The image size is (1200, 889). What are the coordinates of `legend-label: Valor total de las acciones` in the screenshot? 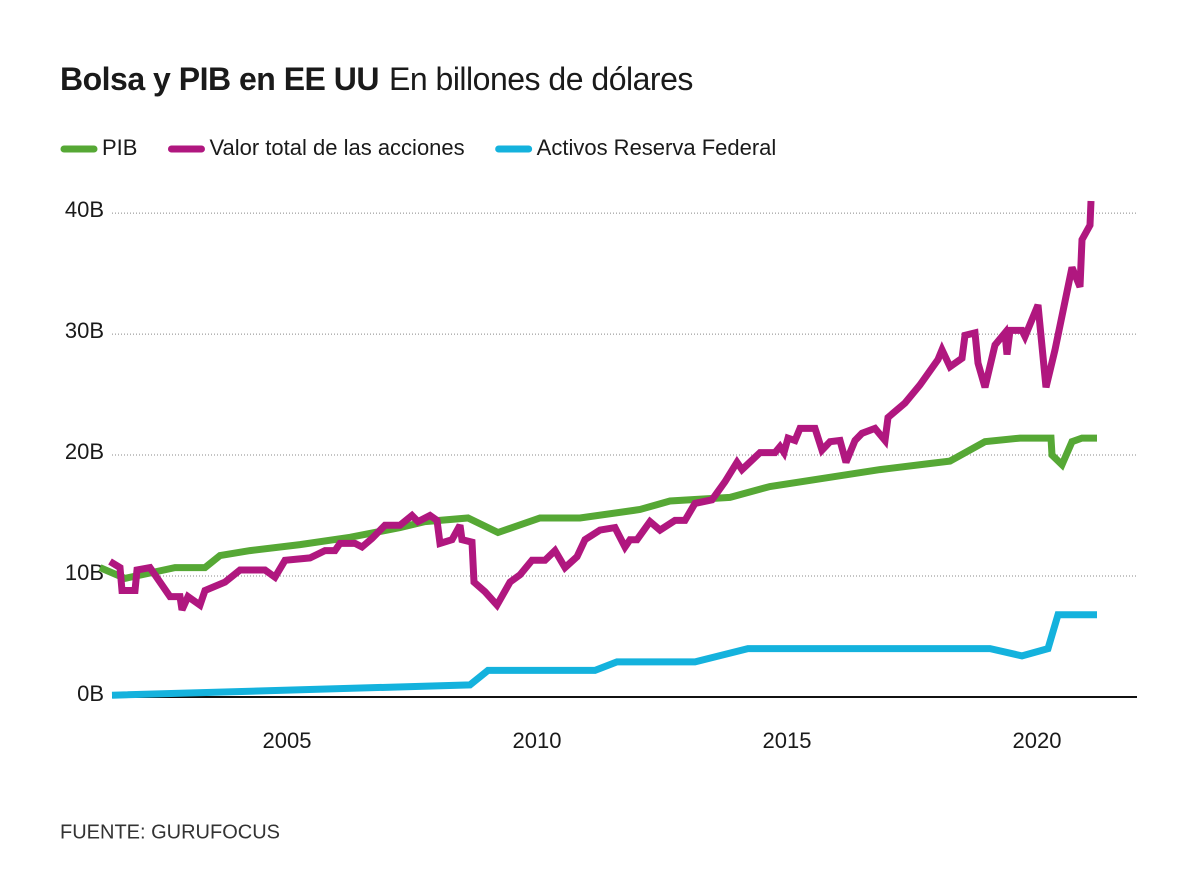 It's located at (336, 147).